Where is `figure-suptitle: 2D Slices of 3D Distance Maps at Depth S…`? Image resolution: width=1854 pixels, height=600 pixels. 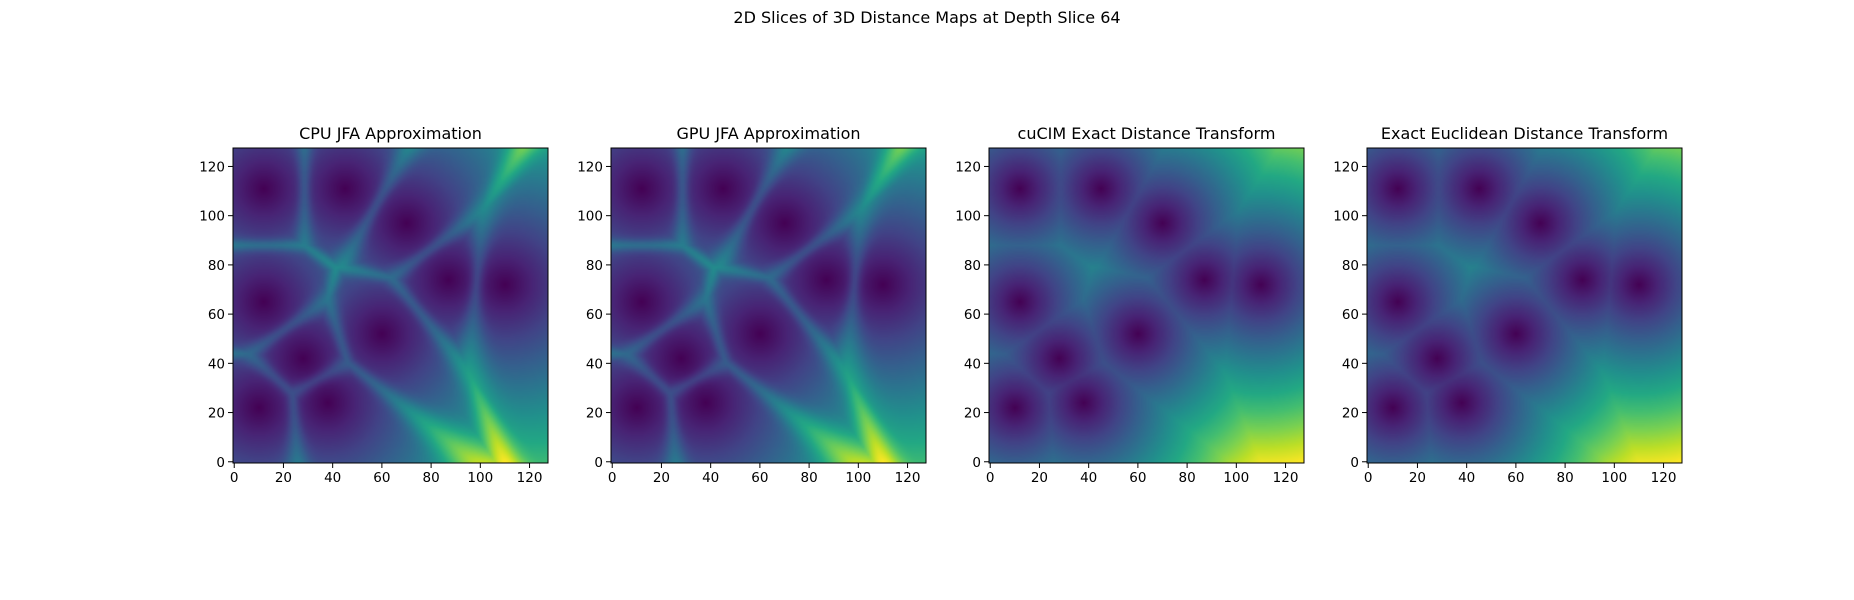
figure-suptitle: 2D Slices of 3D Distance Maps at Depth S… is located at coordinates (926, 17).